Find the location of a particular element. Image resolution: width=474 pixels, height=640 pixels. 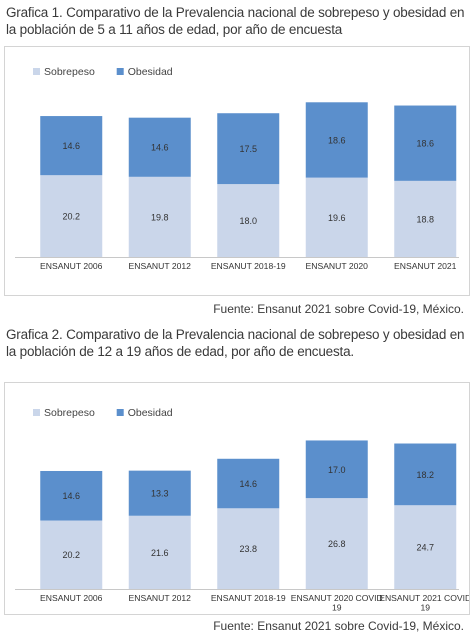

data-label-obesidad-2: 14.6 is located at coordinates (248, 484).